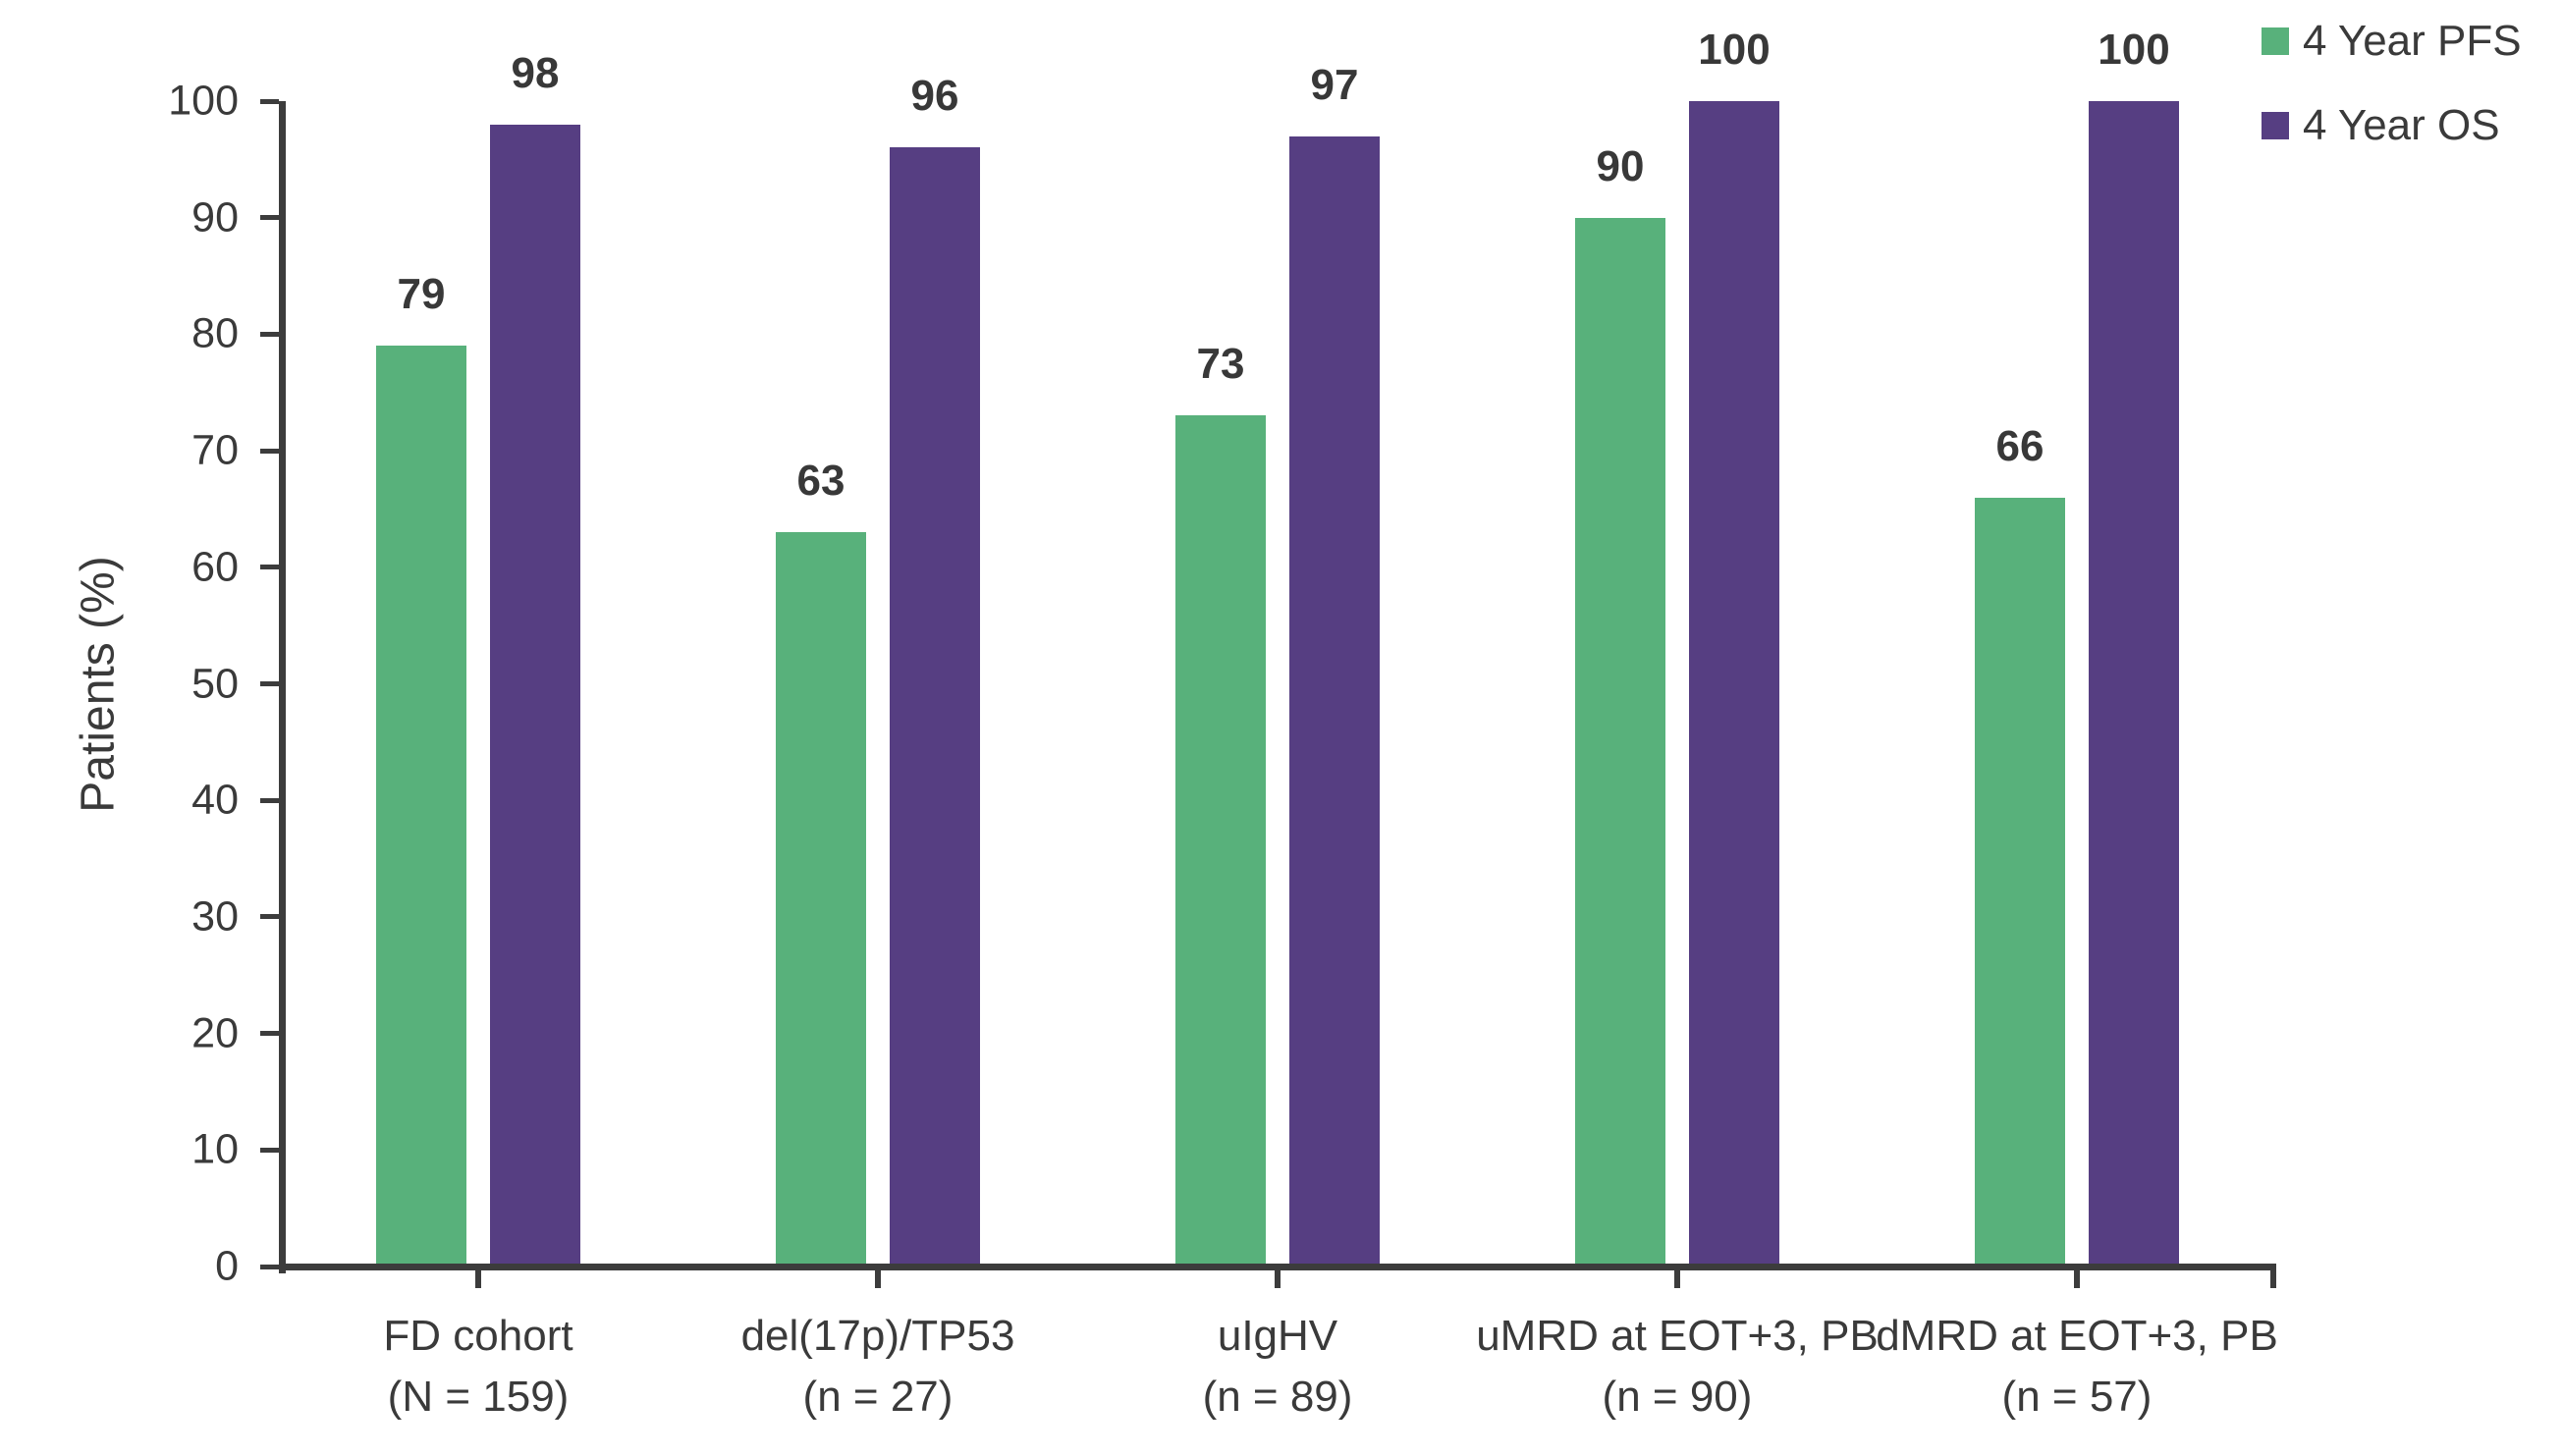  I want to click on category-label: FD cohort (N = 159), so click(477, 1367).